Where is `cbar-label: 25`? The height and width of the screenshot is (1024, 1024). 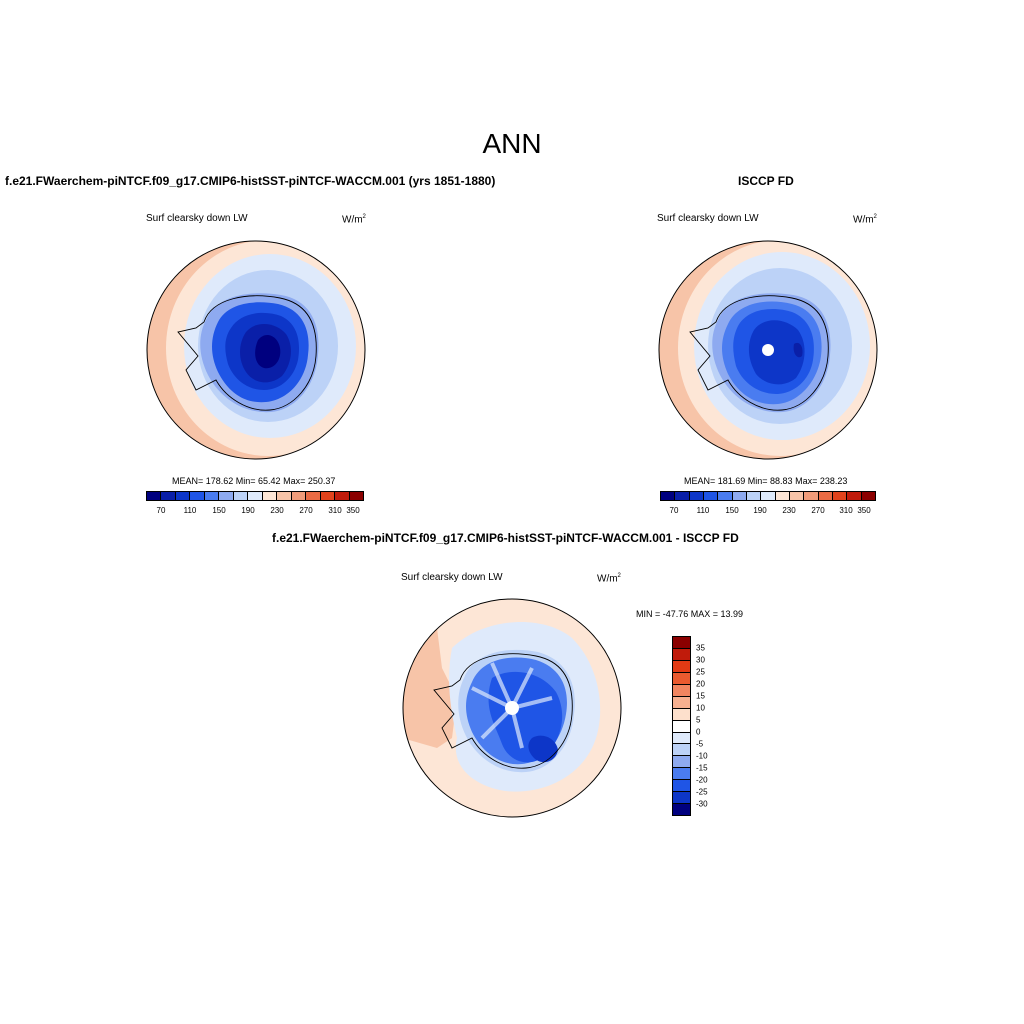
cbar-label: 25 is located at coordinates (700, 672).